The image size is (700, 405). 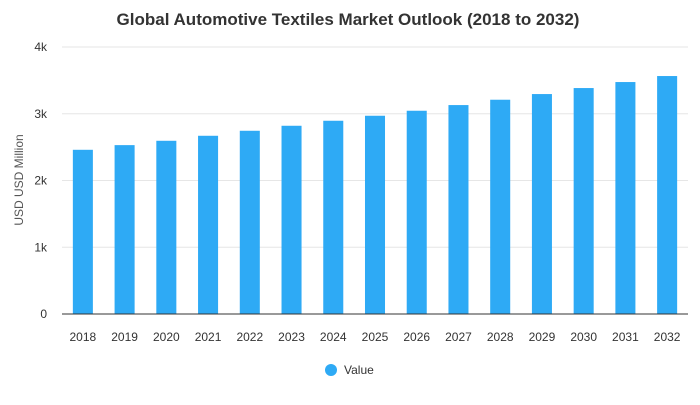 What do you see at coordinates (41, 114) in the screenshot?
I see `y-tick-label: 3k` at bounding box center [41, 114].